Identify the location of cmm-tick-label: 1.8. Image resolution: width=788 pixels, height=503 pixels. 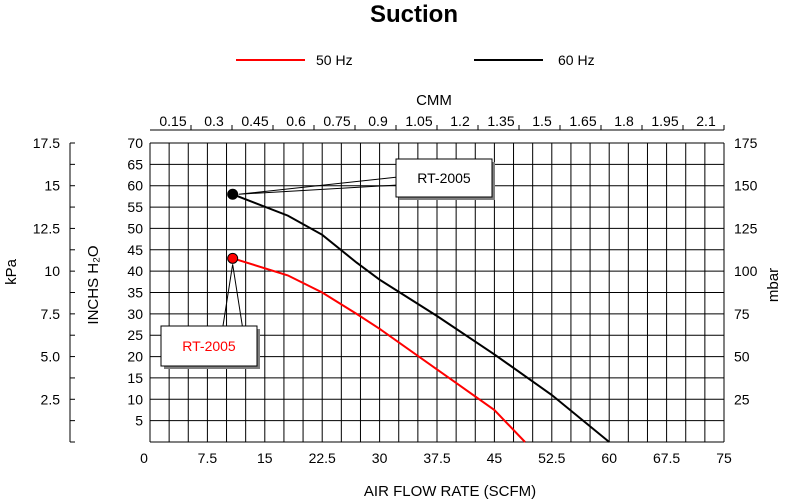
(624, 121).